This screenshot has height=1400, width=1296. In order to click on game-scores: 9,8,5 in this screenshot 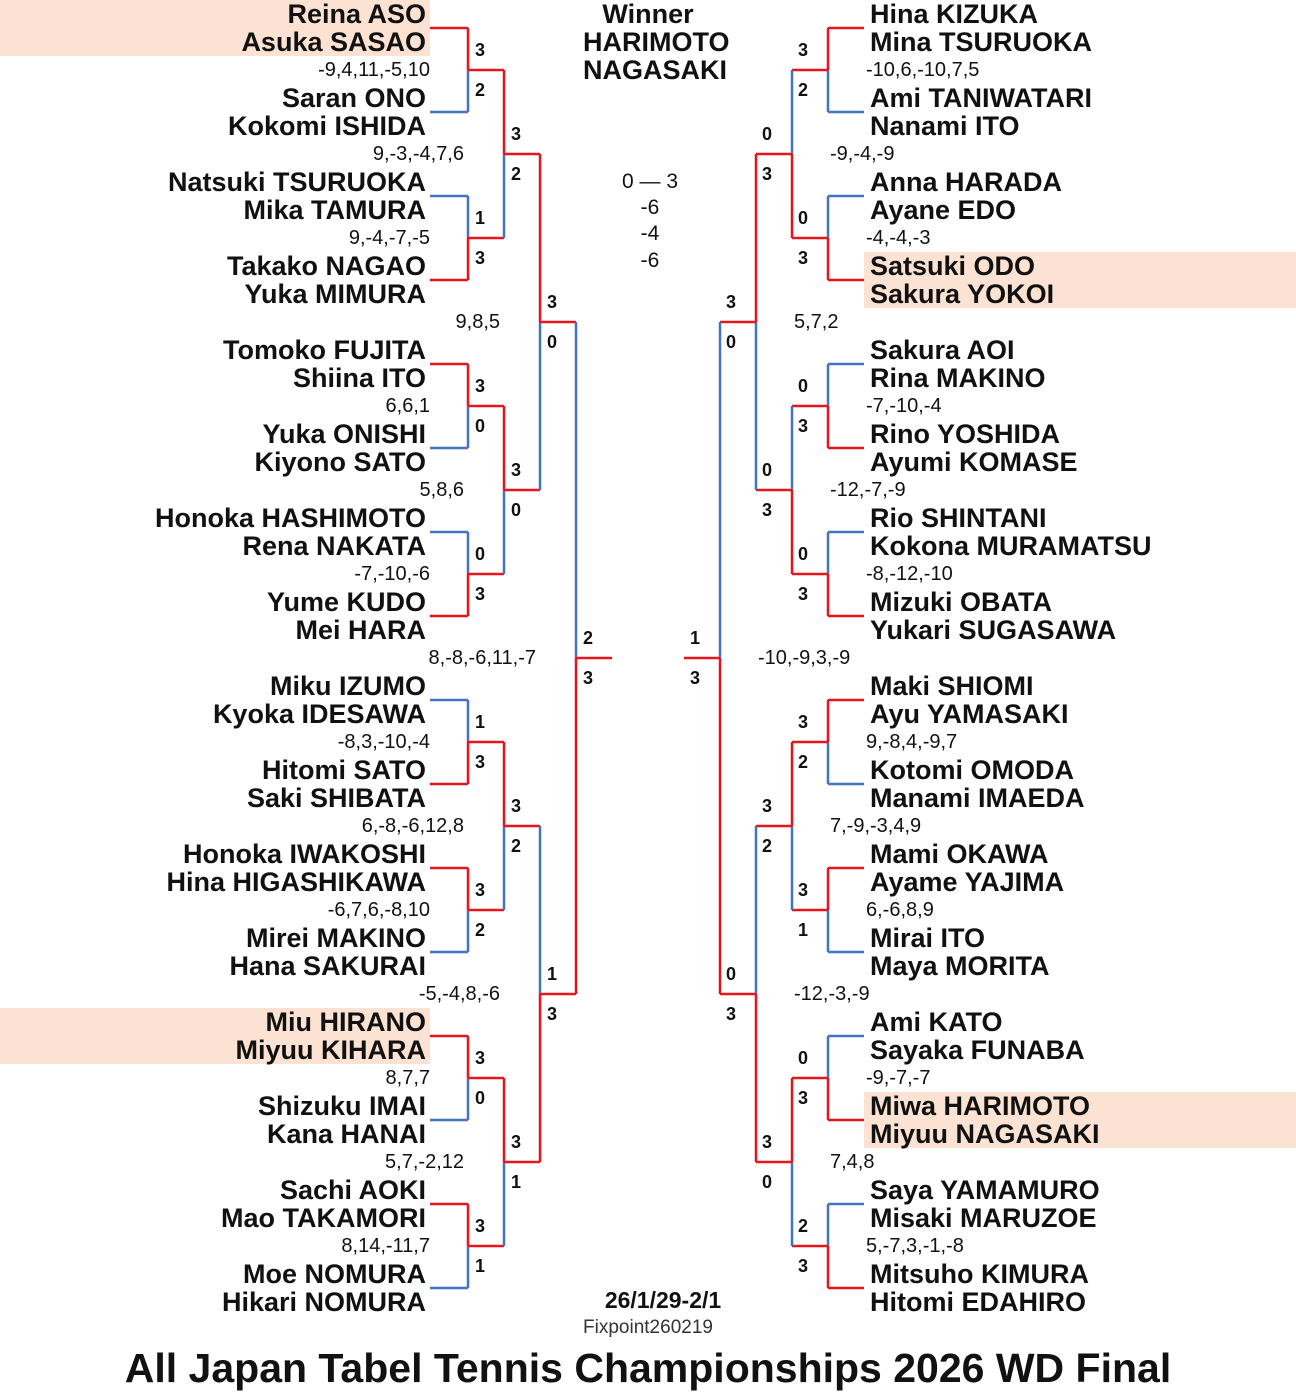, I will do `click(477, 322)`.